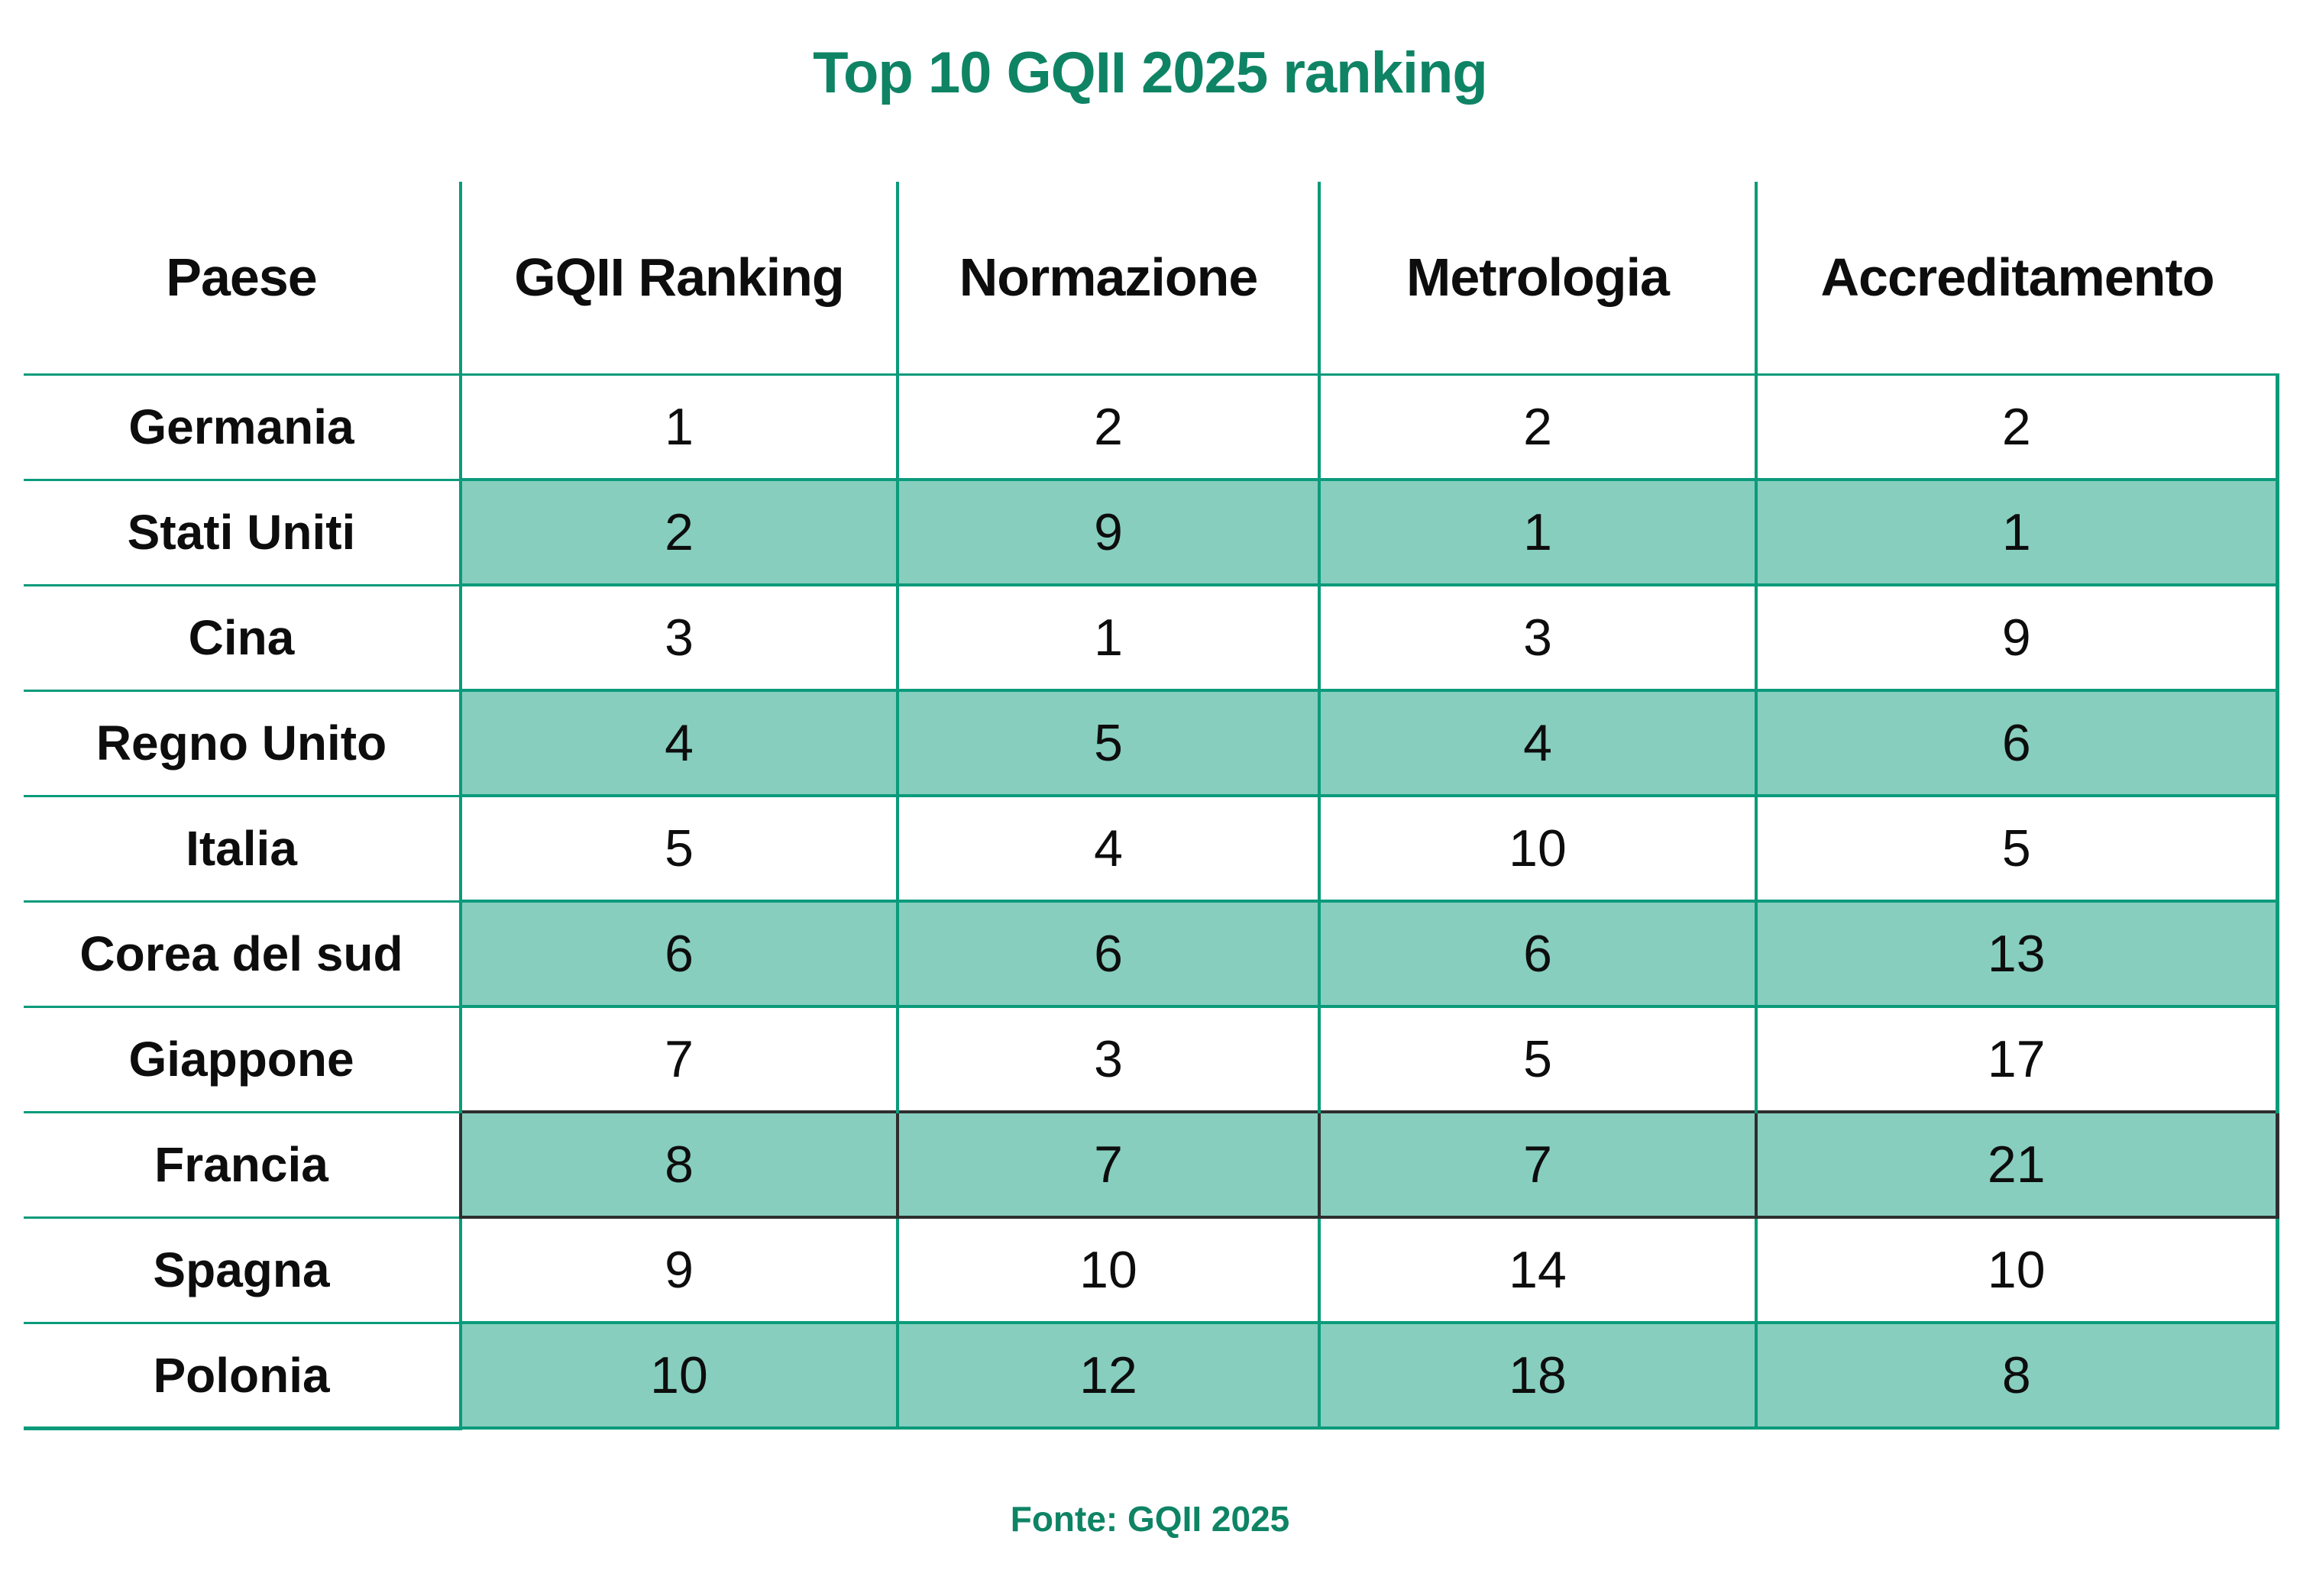 The height and width of the screenshot is (1596, 2300). Describe the element at coordinates (242, 1058) in the screenshot. I see `country-cell: Giappone` at that location.